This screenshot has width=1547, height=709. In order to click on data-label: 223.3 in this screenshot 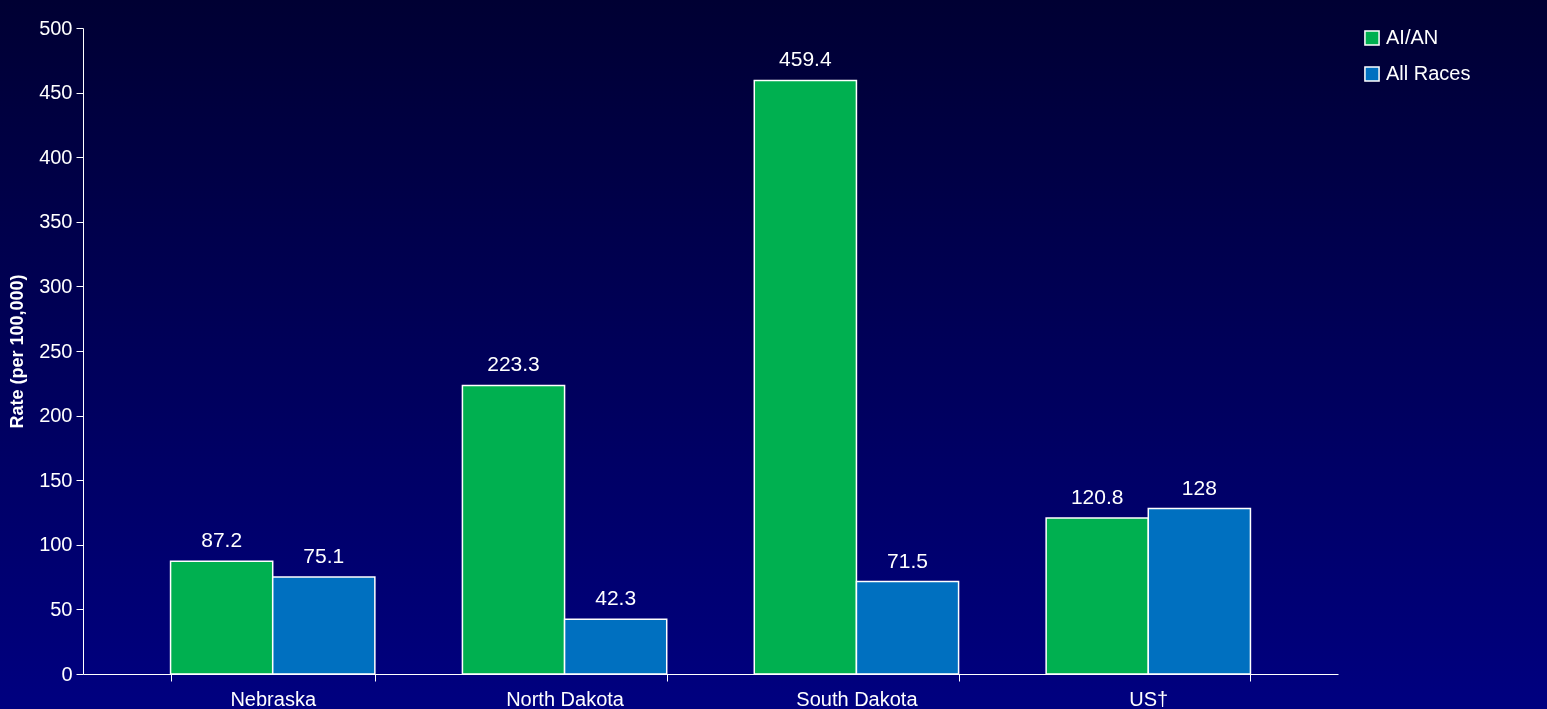, I will do `click(513, 364)`.